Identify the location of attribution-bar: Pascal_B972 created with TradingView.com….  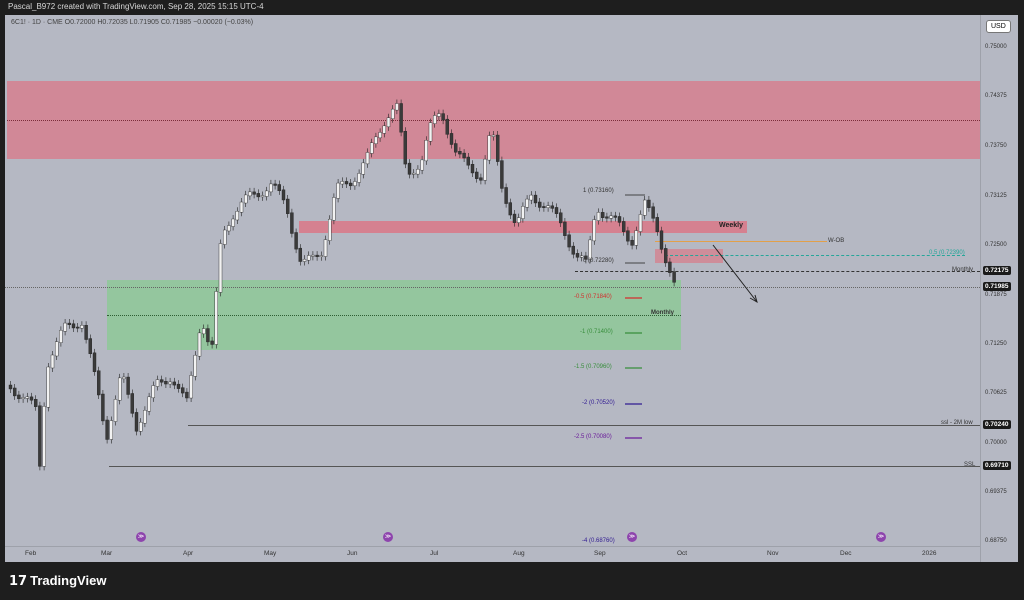
(512, 7).